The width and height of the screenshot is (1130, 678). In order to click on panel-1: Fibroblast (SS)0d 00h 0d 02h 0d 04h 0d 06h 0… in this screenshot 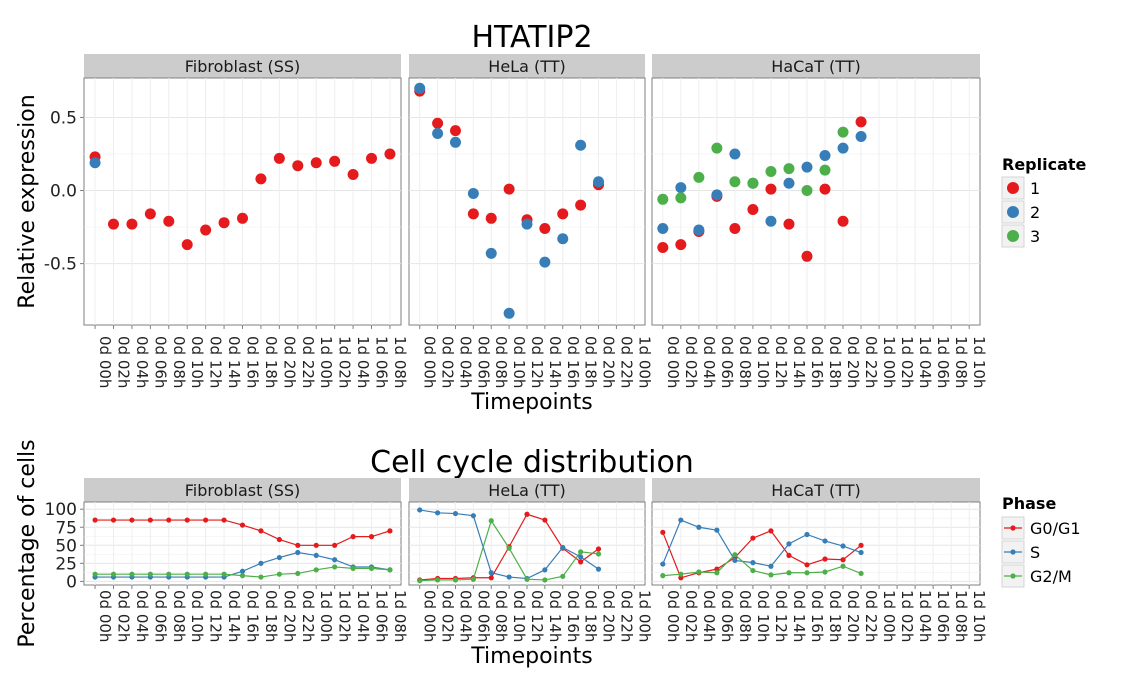, I will do `click(246, 560)`.